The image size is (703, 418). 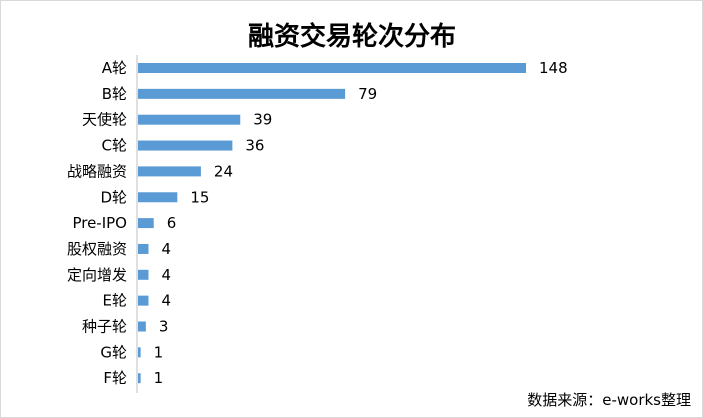 What do you see at coordinates (99, 223) in the screenshot?
I see `category-label-6: Pre-IPO` at bounding box center [99, 223].